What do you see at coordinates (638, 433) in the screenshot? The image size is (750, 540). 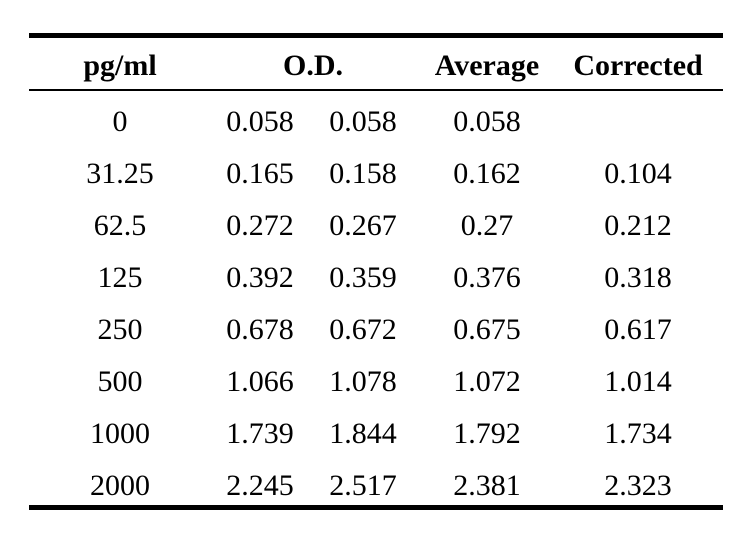 I see `cell-corrected: 1.734` at bounding box center [638, 433].